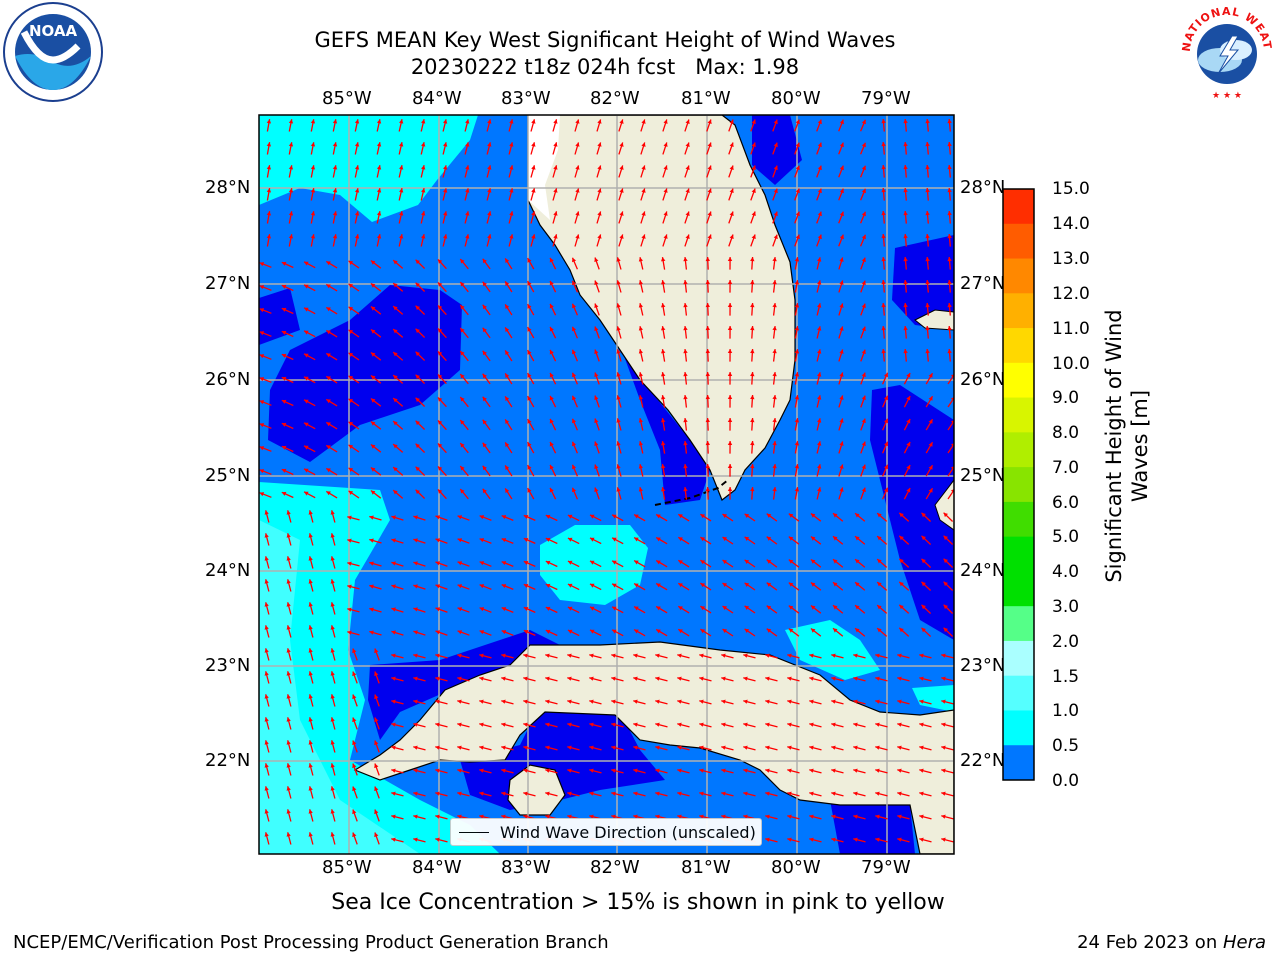 This screenshot has width=1280, height=960. I want to click on lon-label: 84°W, so click(437, 867).